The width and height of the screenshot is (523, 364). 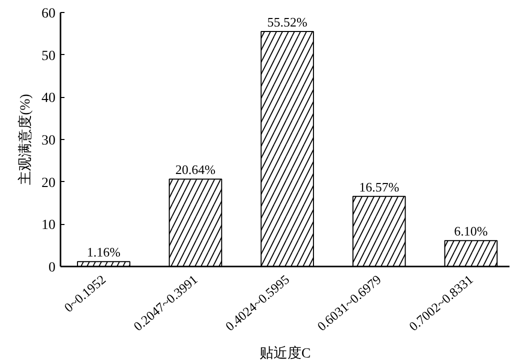 I want to click on y-tick-label: 60, so click(x=49, y=14).